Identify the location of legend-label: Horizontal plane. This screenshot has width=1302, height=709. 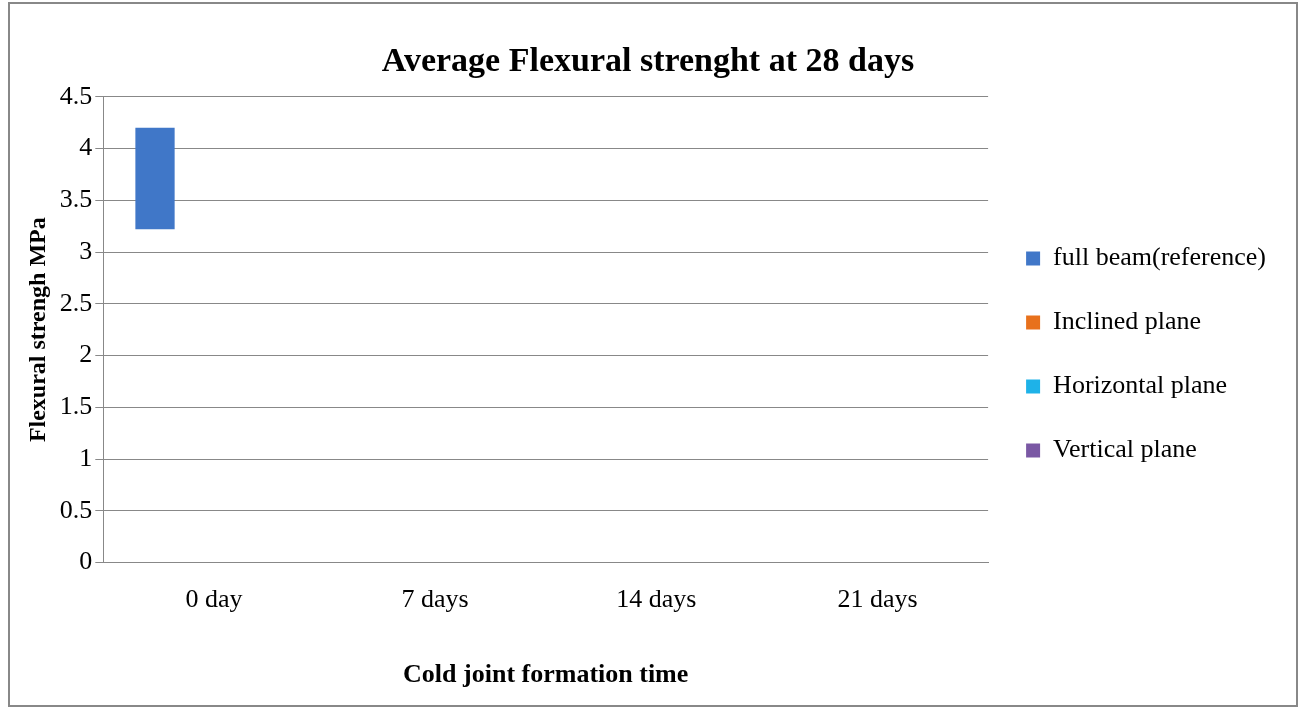
(1140, 385).